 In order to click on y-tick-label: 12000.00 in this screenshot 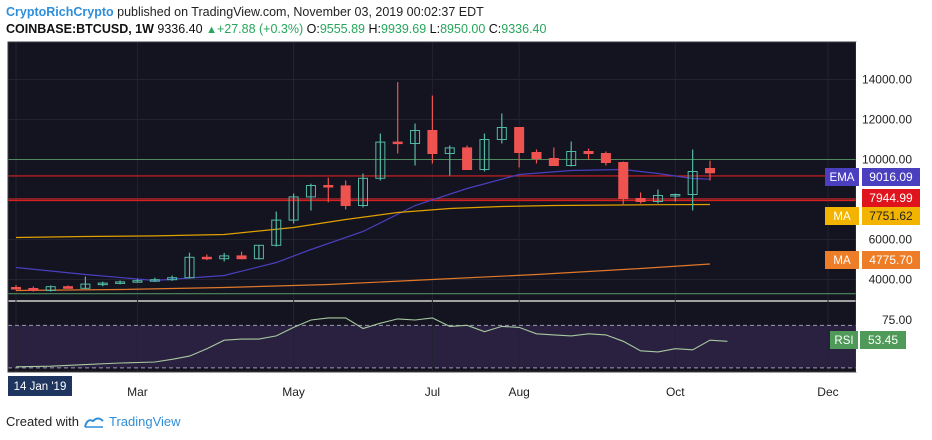, I will do `click(887, 120)`.